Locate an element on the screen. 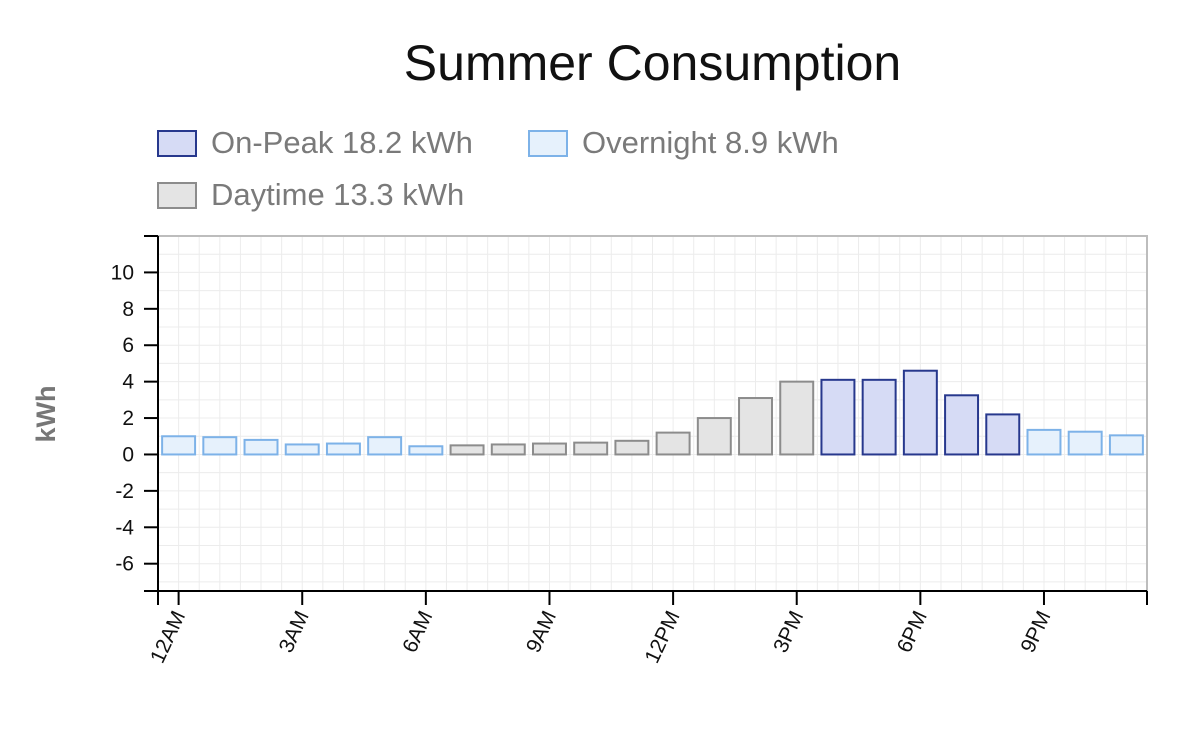 The height and width of the screenshot is (741, 1200). bar-7PM is located at coordinates (962, 425).